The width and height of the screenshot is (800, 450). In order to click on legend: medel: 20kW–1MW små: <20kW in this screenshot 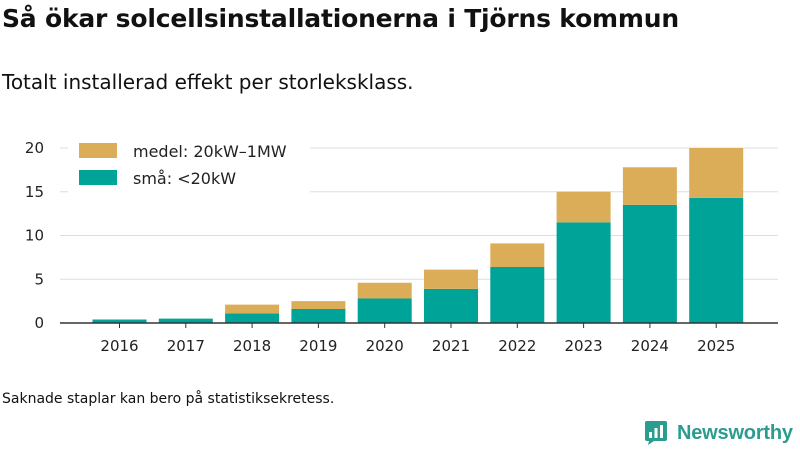, I will do `click(189, 165)`.